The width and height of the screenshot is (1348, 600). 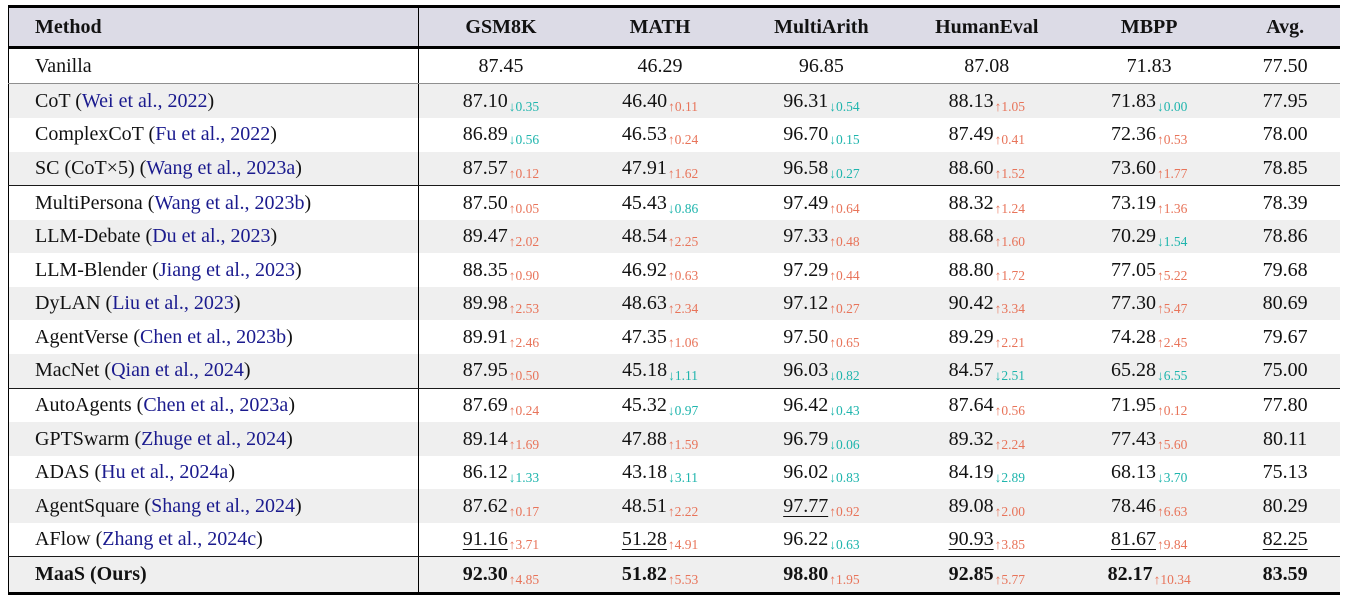 I want to click on delta-up-arrow: ↑0.53, so click(x=1172, y=140).